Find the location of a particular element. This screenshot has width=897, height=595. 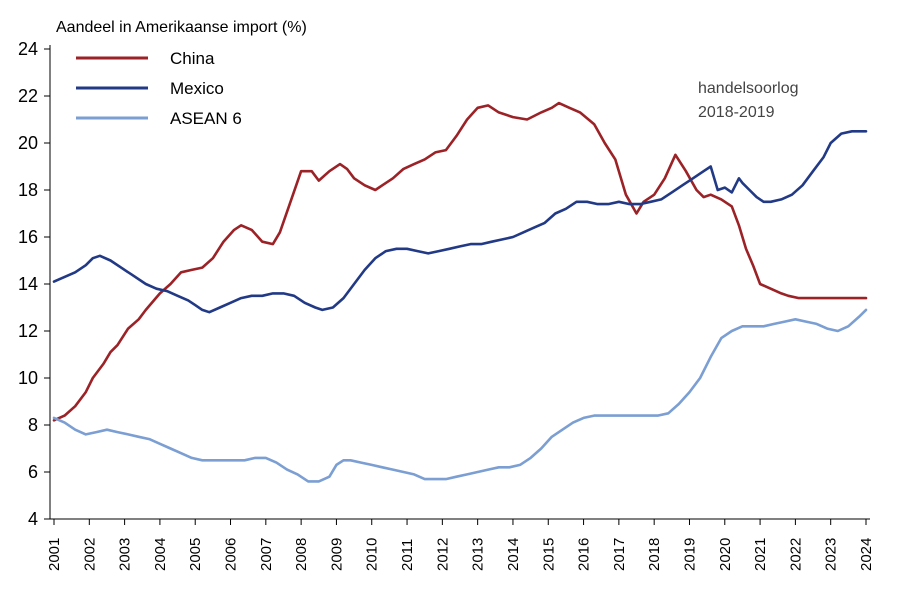

y-axis-ticks: 4 6 8 10 12 14 16 18 20 22 24 is located at coordinates (34, 284).